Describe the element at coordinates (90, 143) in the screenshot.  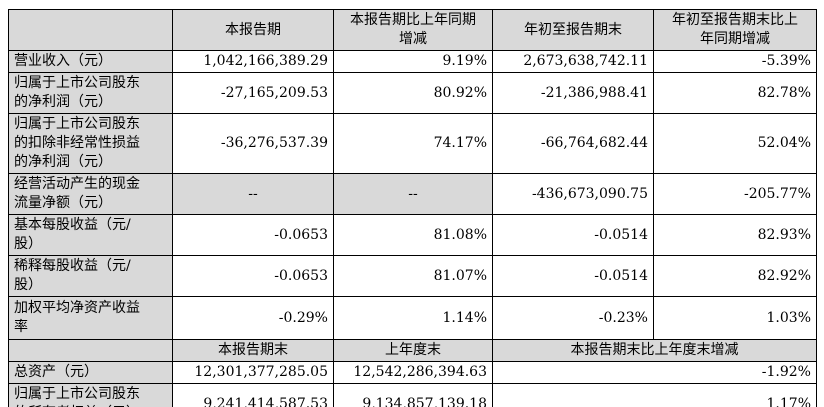
I see `row-label: 归属于上市公司股东 的扣除非经常性损益 的净利润（元）` at that location.